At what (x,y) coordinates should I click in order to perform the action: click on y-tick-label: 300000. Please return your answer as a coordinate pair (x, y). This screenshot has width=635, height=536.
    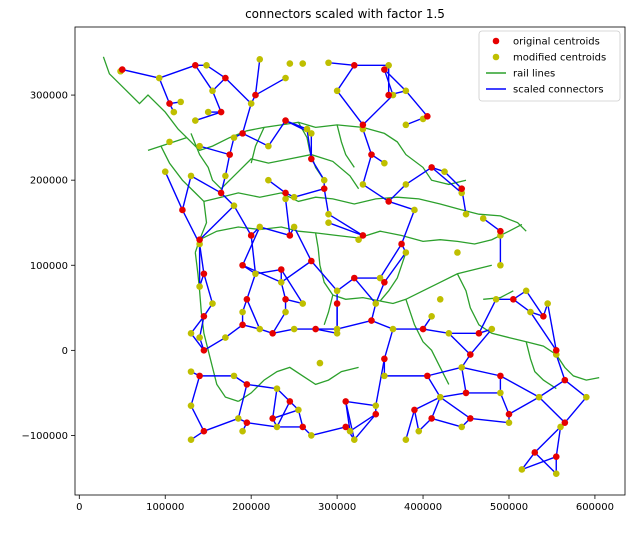
    Looking at the image, I should click on (49, 96).